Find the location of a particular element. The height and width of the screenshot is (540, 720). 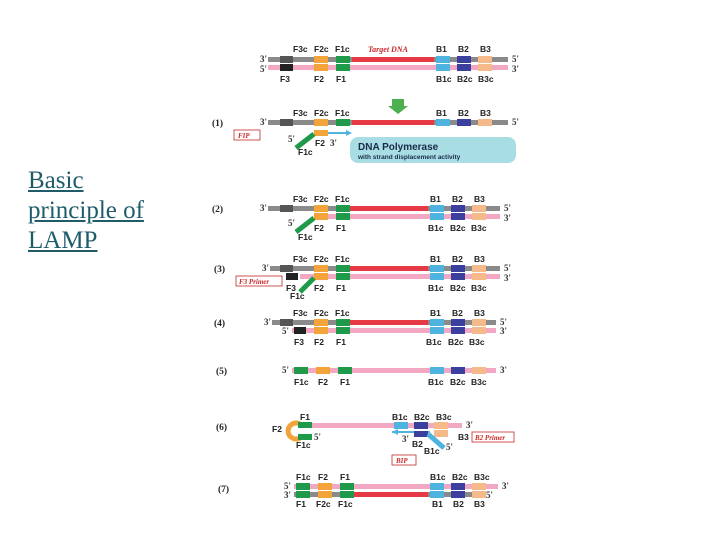

s1-end-3: 3' is located at coordinates (263, 122).